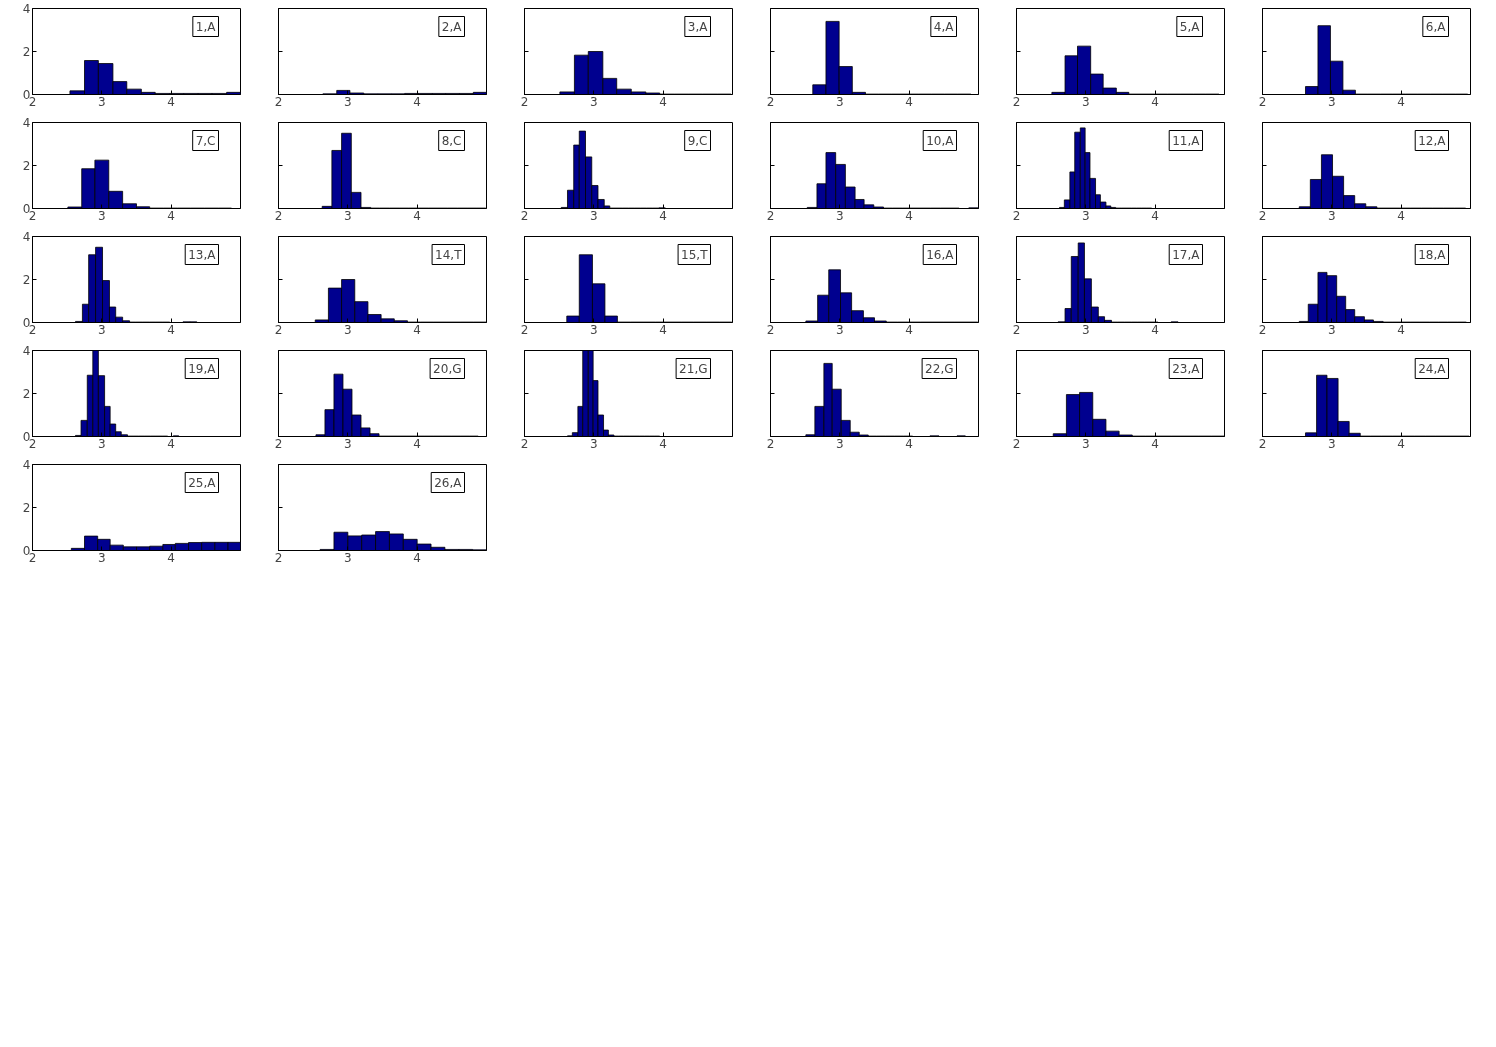  Describe the element at coordinates (448, 482) in the screenshot. I see `text: 26,A` at that location.